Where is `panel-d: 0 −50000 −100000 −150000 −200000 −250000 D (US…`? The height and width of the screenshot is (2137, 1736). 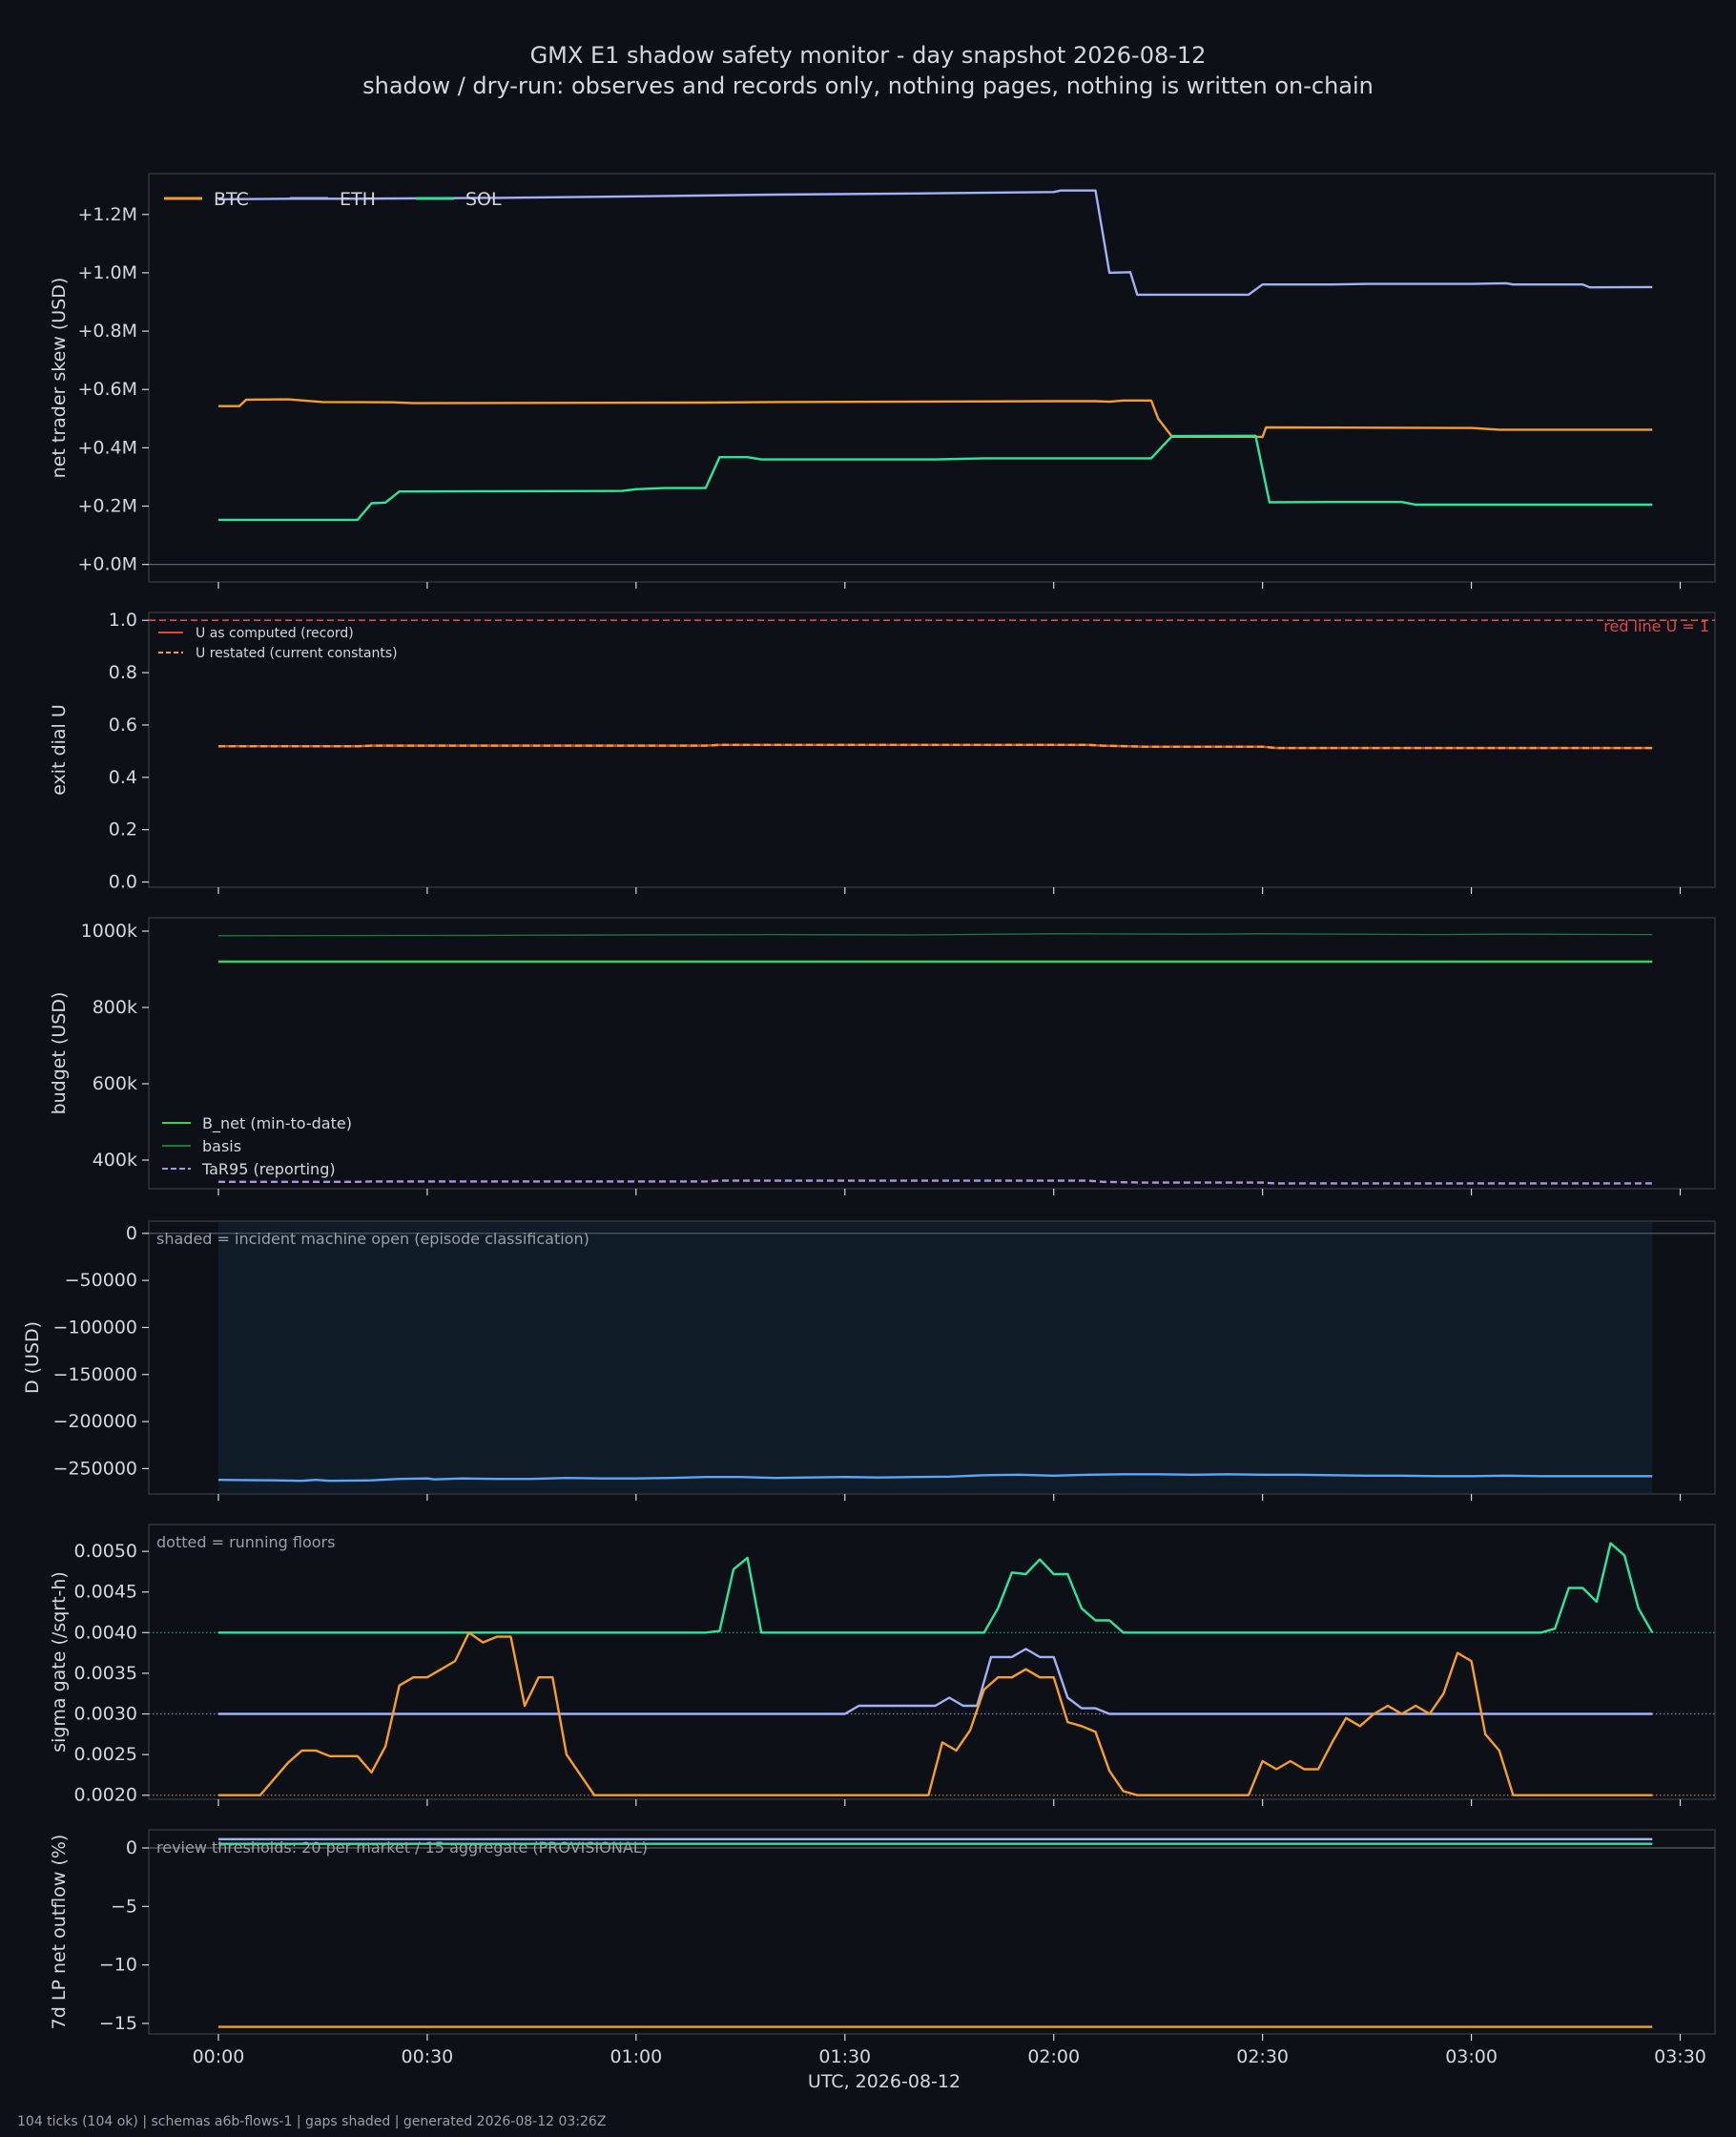
panel-d: 0 −50000 −100000 −150000 −200000 −250000 D (US… is located at coordinates (869, 1360).